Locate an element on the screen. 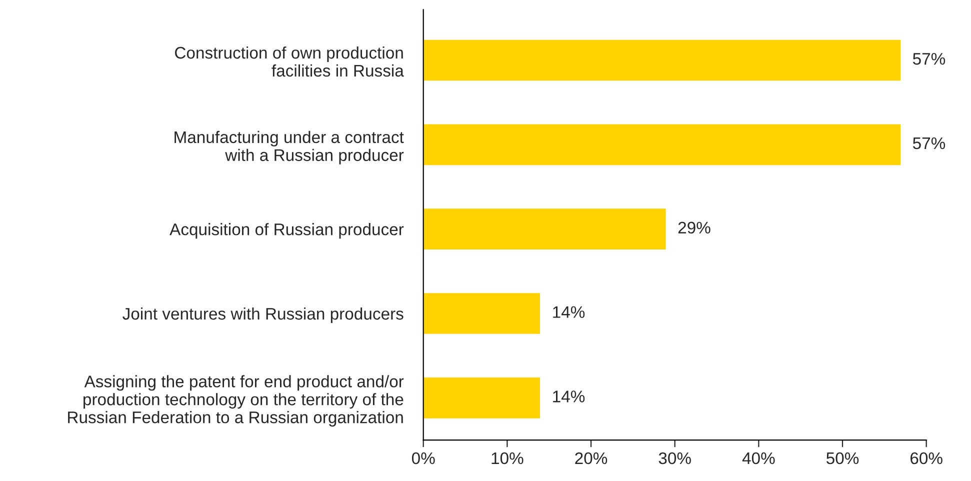 This screenshot has height=481, width=971. y-tick-label: Joint ventures with Russian producers is located at coordinates (263, 315).